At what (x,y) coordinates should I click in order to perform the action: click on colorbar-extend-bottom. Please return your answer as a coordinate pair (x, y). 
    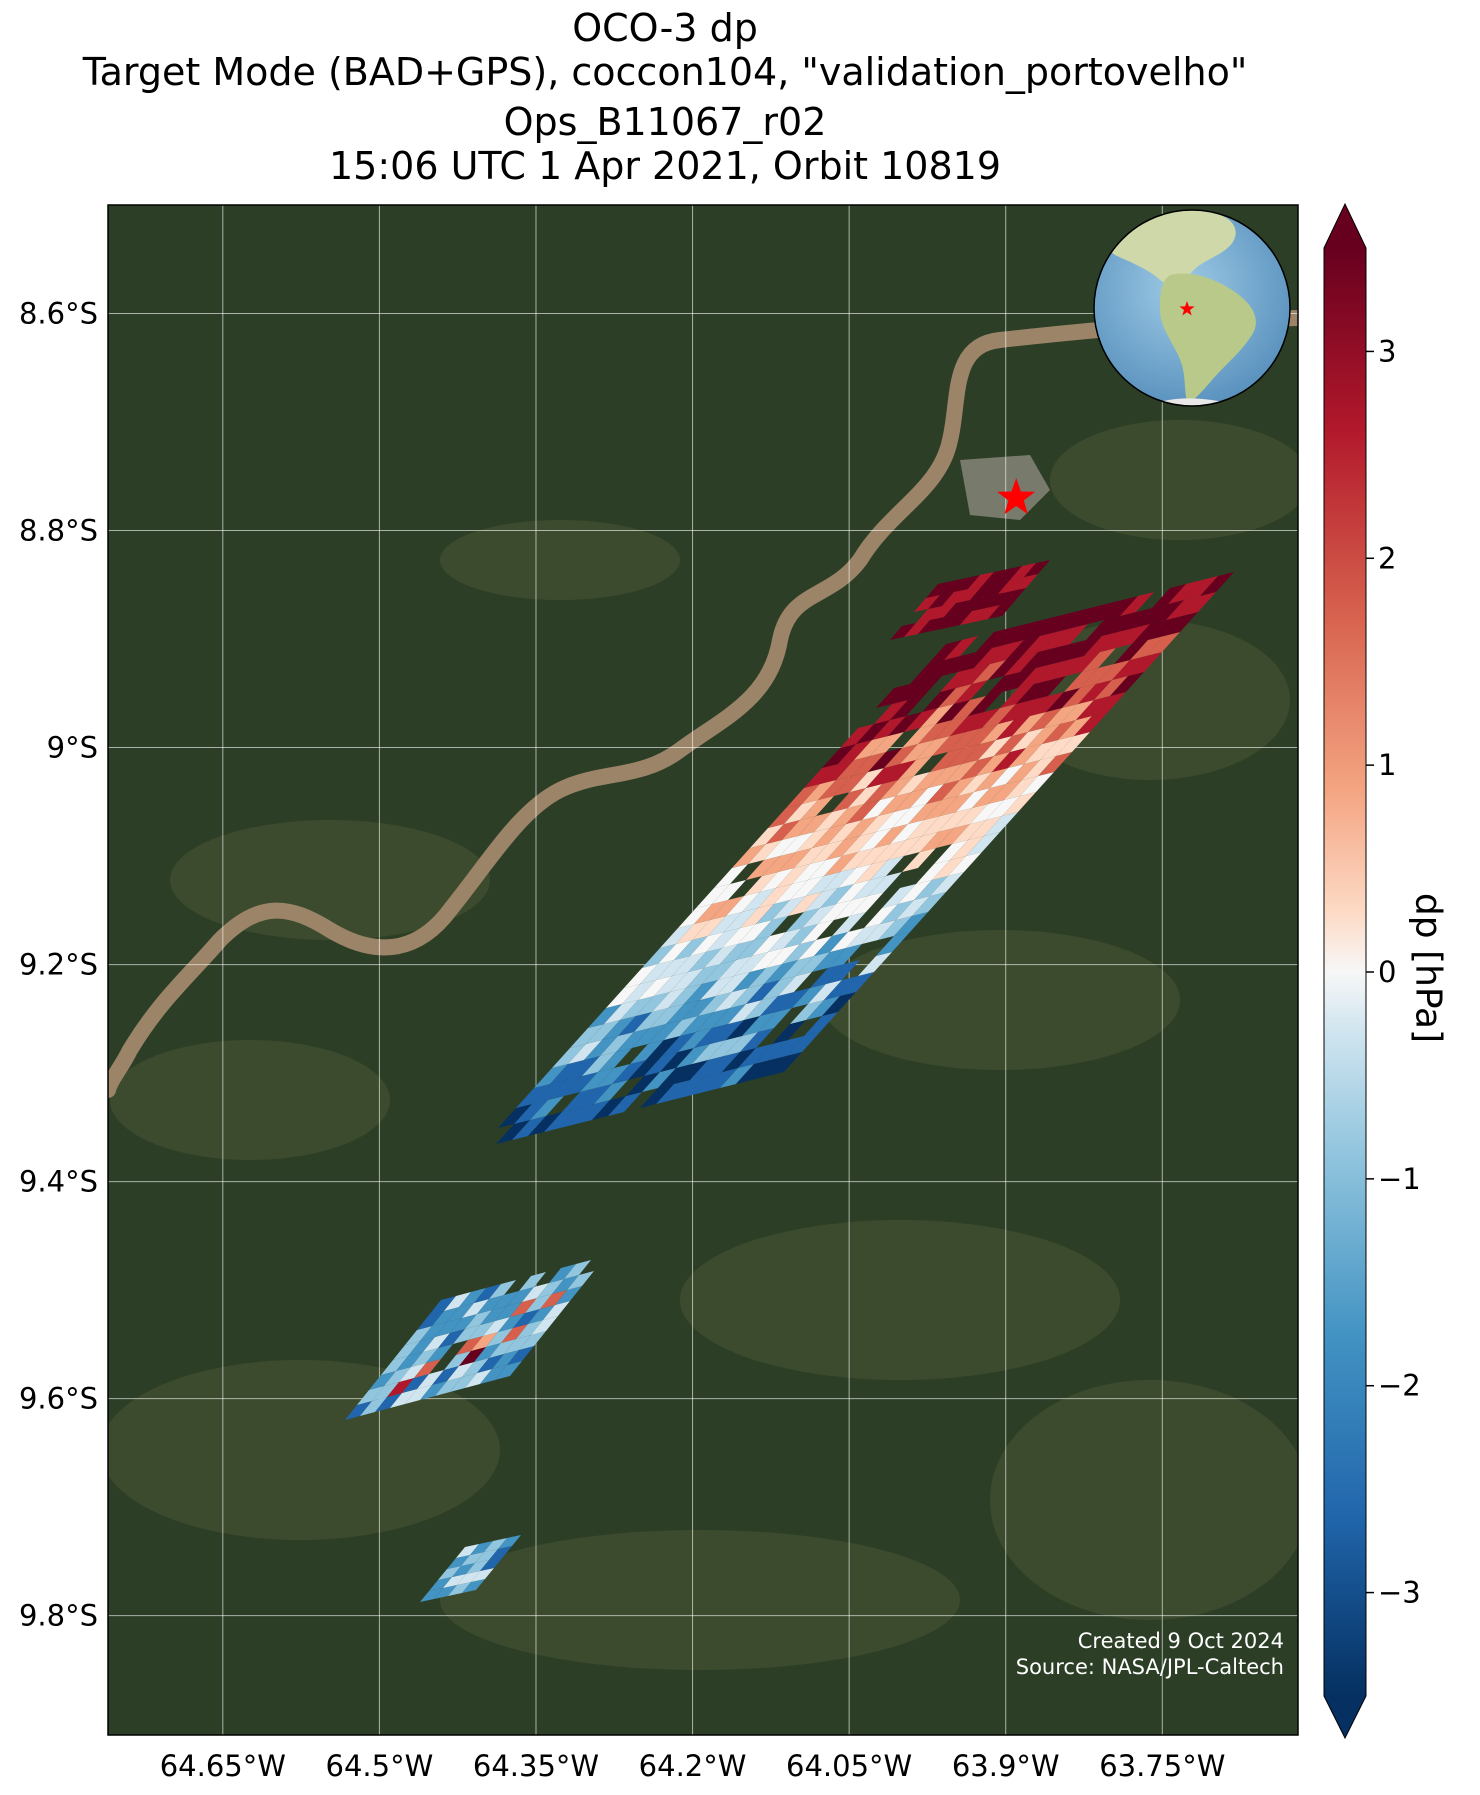
    Looking at the image, I should click on (1345, 1717).